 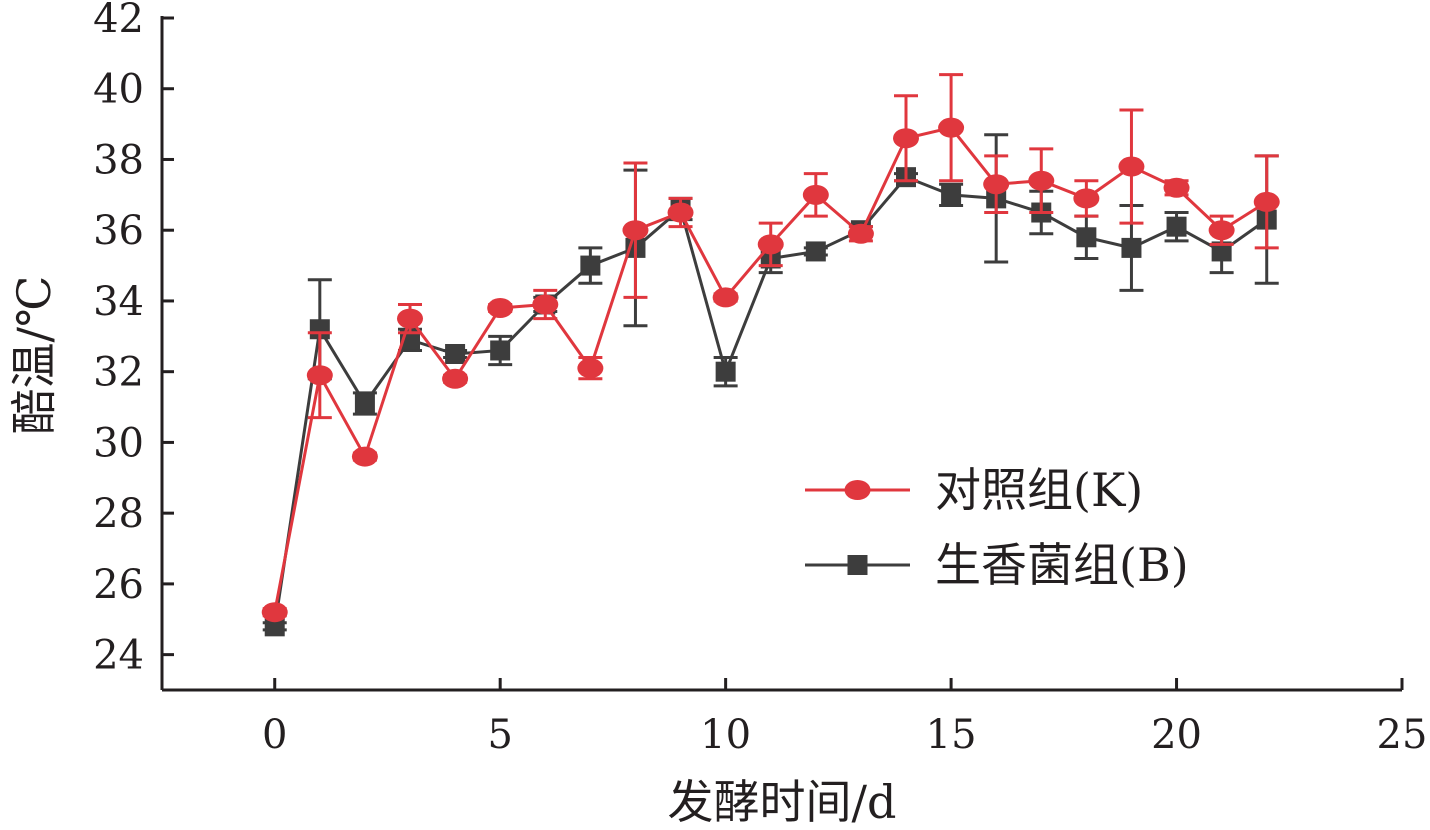 I want to click on y-tick-label: 26, so click(x=118, y=585).